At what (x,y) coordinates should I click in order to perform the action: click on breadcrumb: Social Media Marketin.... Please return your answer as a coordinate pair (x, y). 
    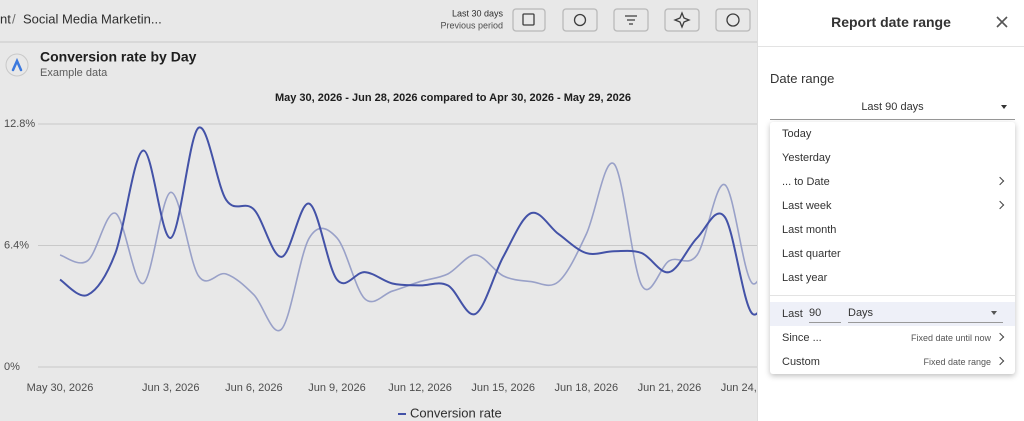
    Looking at the image, I should click on (92, 18).